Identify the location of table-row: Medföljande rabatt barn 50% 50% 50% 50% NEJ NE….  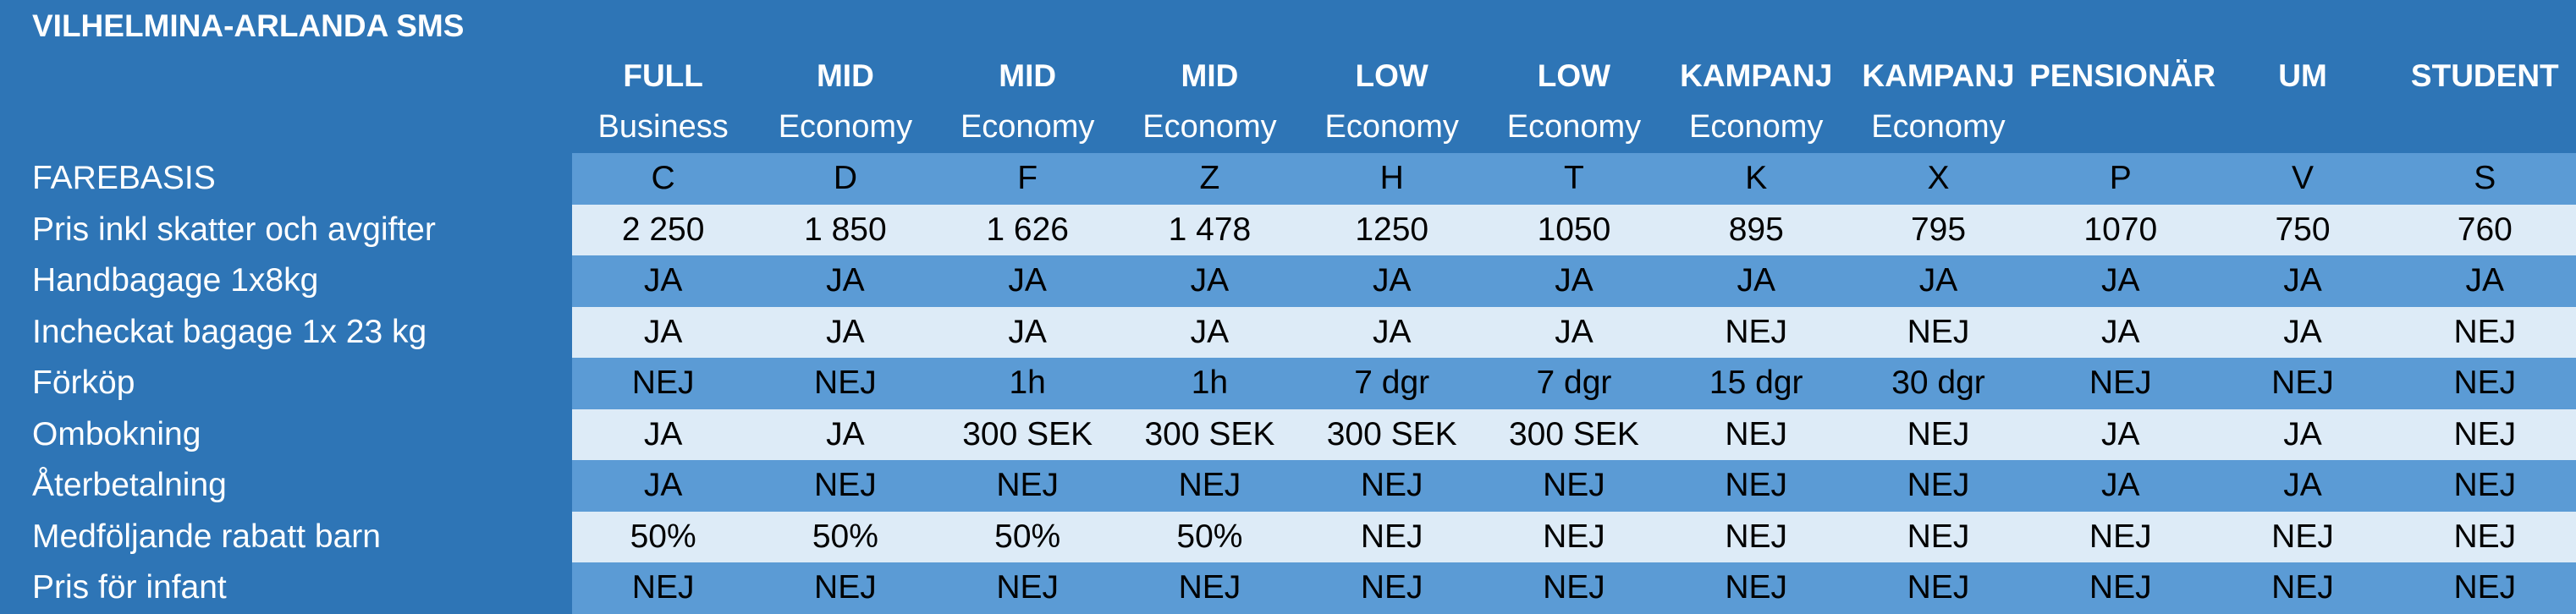
(1288, 536).